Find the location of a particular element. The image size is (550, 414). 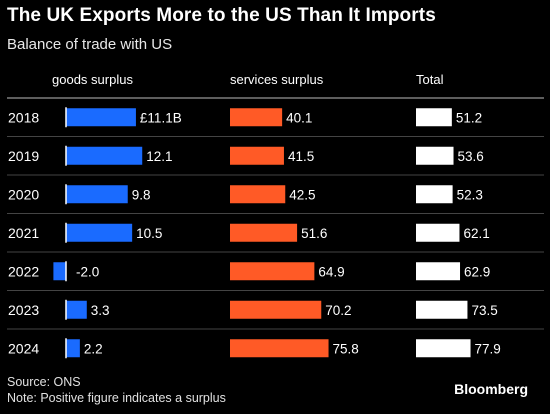

source-note: Source: ONS is located at coordinates (44, 382).